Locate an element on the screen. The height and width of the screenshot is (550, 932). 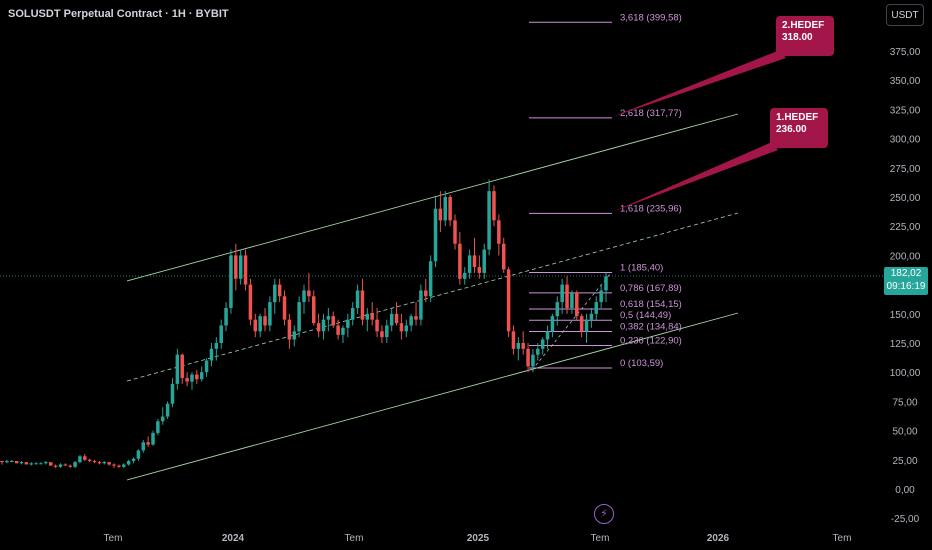
y-tick-label: -25,00 is located at coordinates (905, 519).